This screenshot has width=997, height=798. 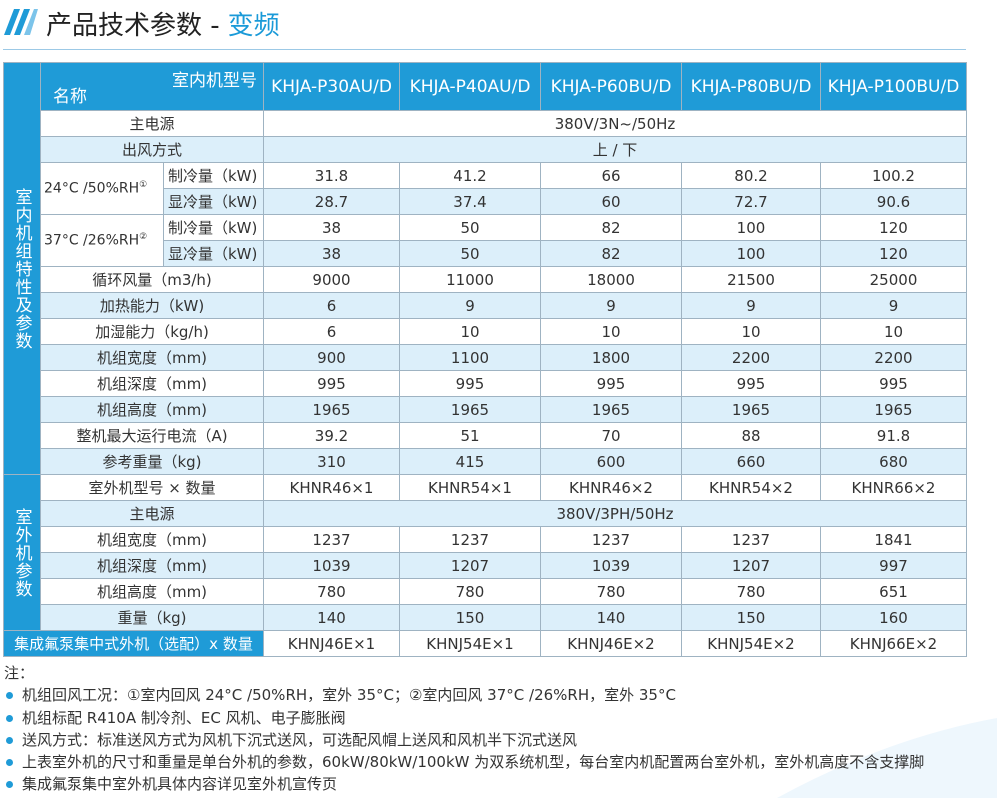 I want to click on cell-value: KHNJ54E×1, so click(x=470, y=643).